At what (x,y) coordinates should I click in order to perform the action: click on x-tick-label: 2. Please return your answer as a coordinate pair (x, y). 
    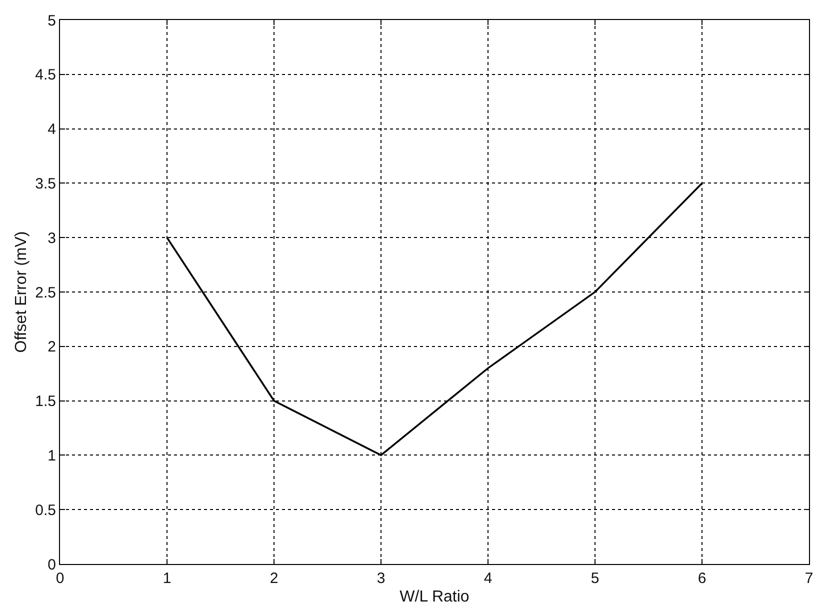
    Looking at the image, I should click on (274, 578).